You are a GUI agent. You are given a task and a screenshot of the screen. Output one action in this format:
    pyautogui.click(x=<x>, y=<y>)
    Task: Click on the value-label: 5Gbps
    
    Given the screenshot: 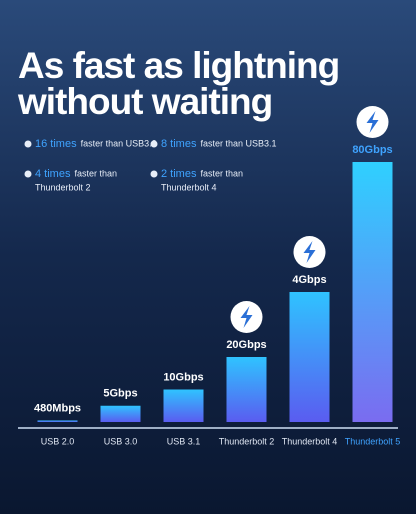 What is the action you would take?
    pyautogui.click(x=120, y=394)
    